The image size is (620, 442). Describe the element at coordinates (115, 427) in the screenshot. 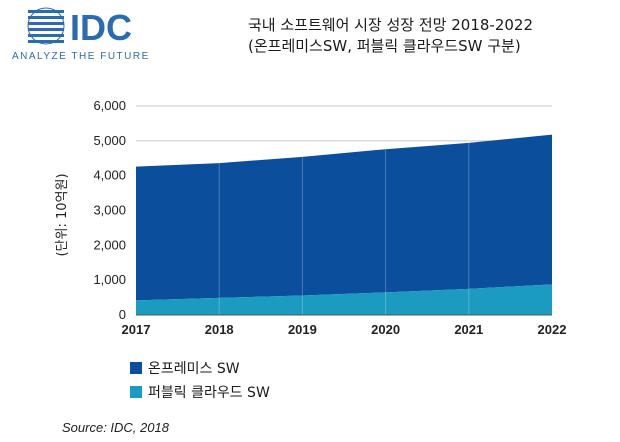

I see `source-note: Source: IDC, 2018` at that location.